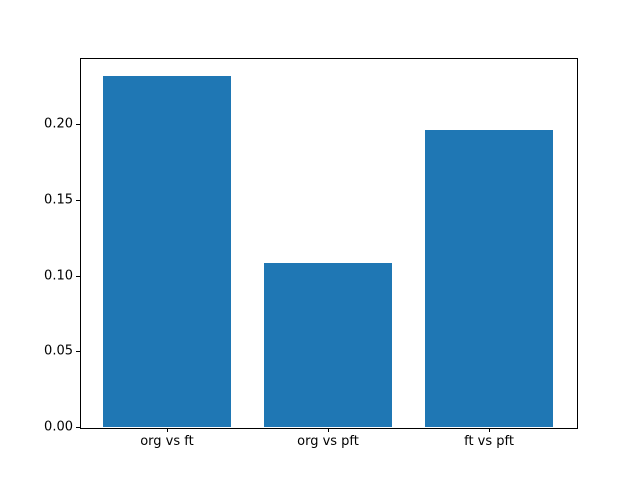 The height and width of the screenshot is (480, 640). I want to click on x-tick-label: org vs ft, so click(167, 441).